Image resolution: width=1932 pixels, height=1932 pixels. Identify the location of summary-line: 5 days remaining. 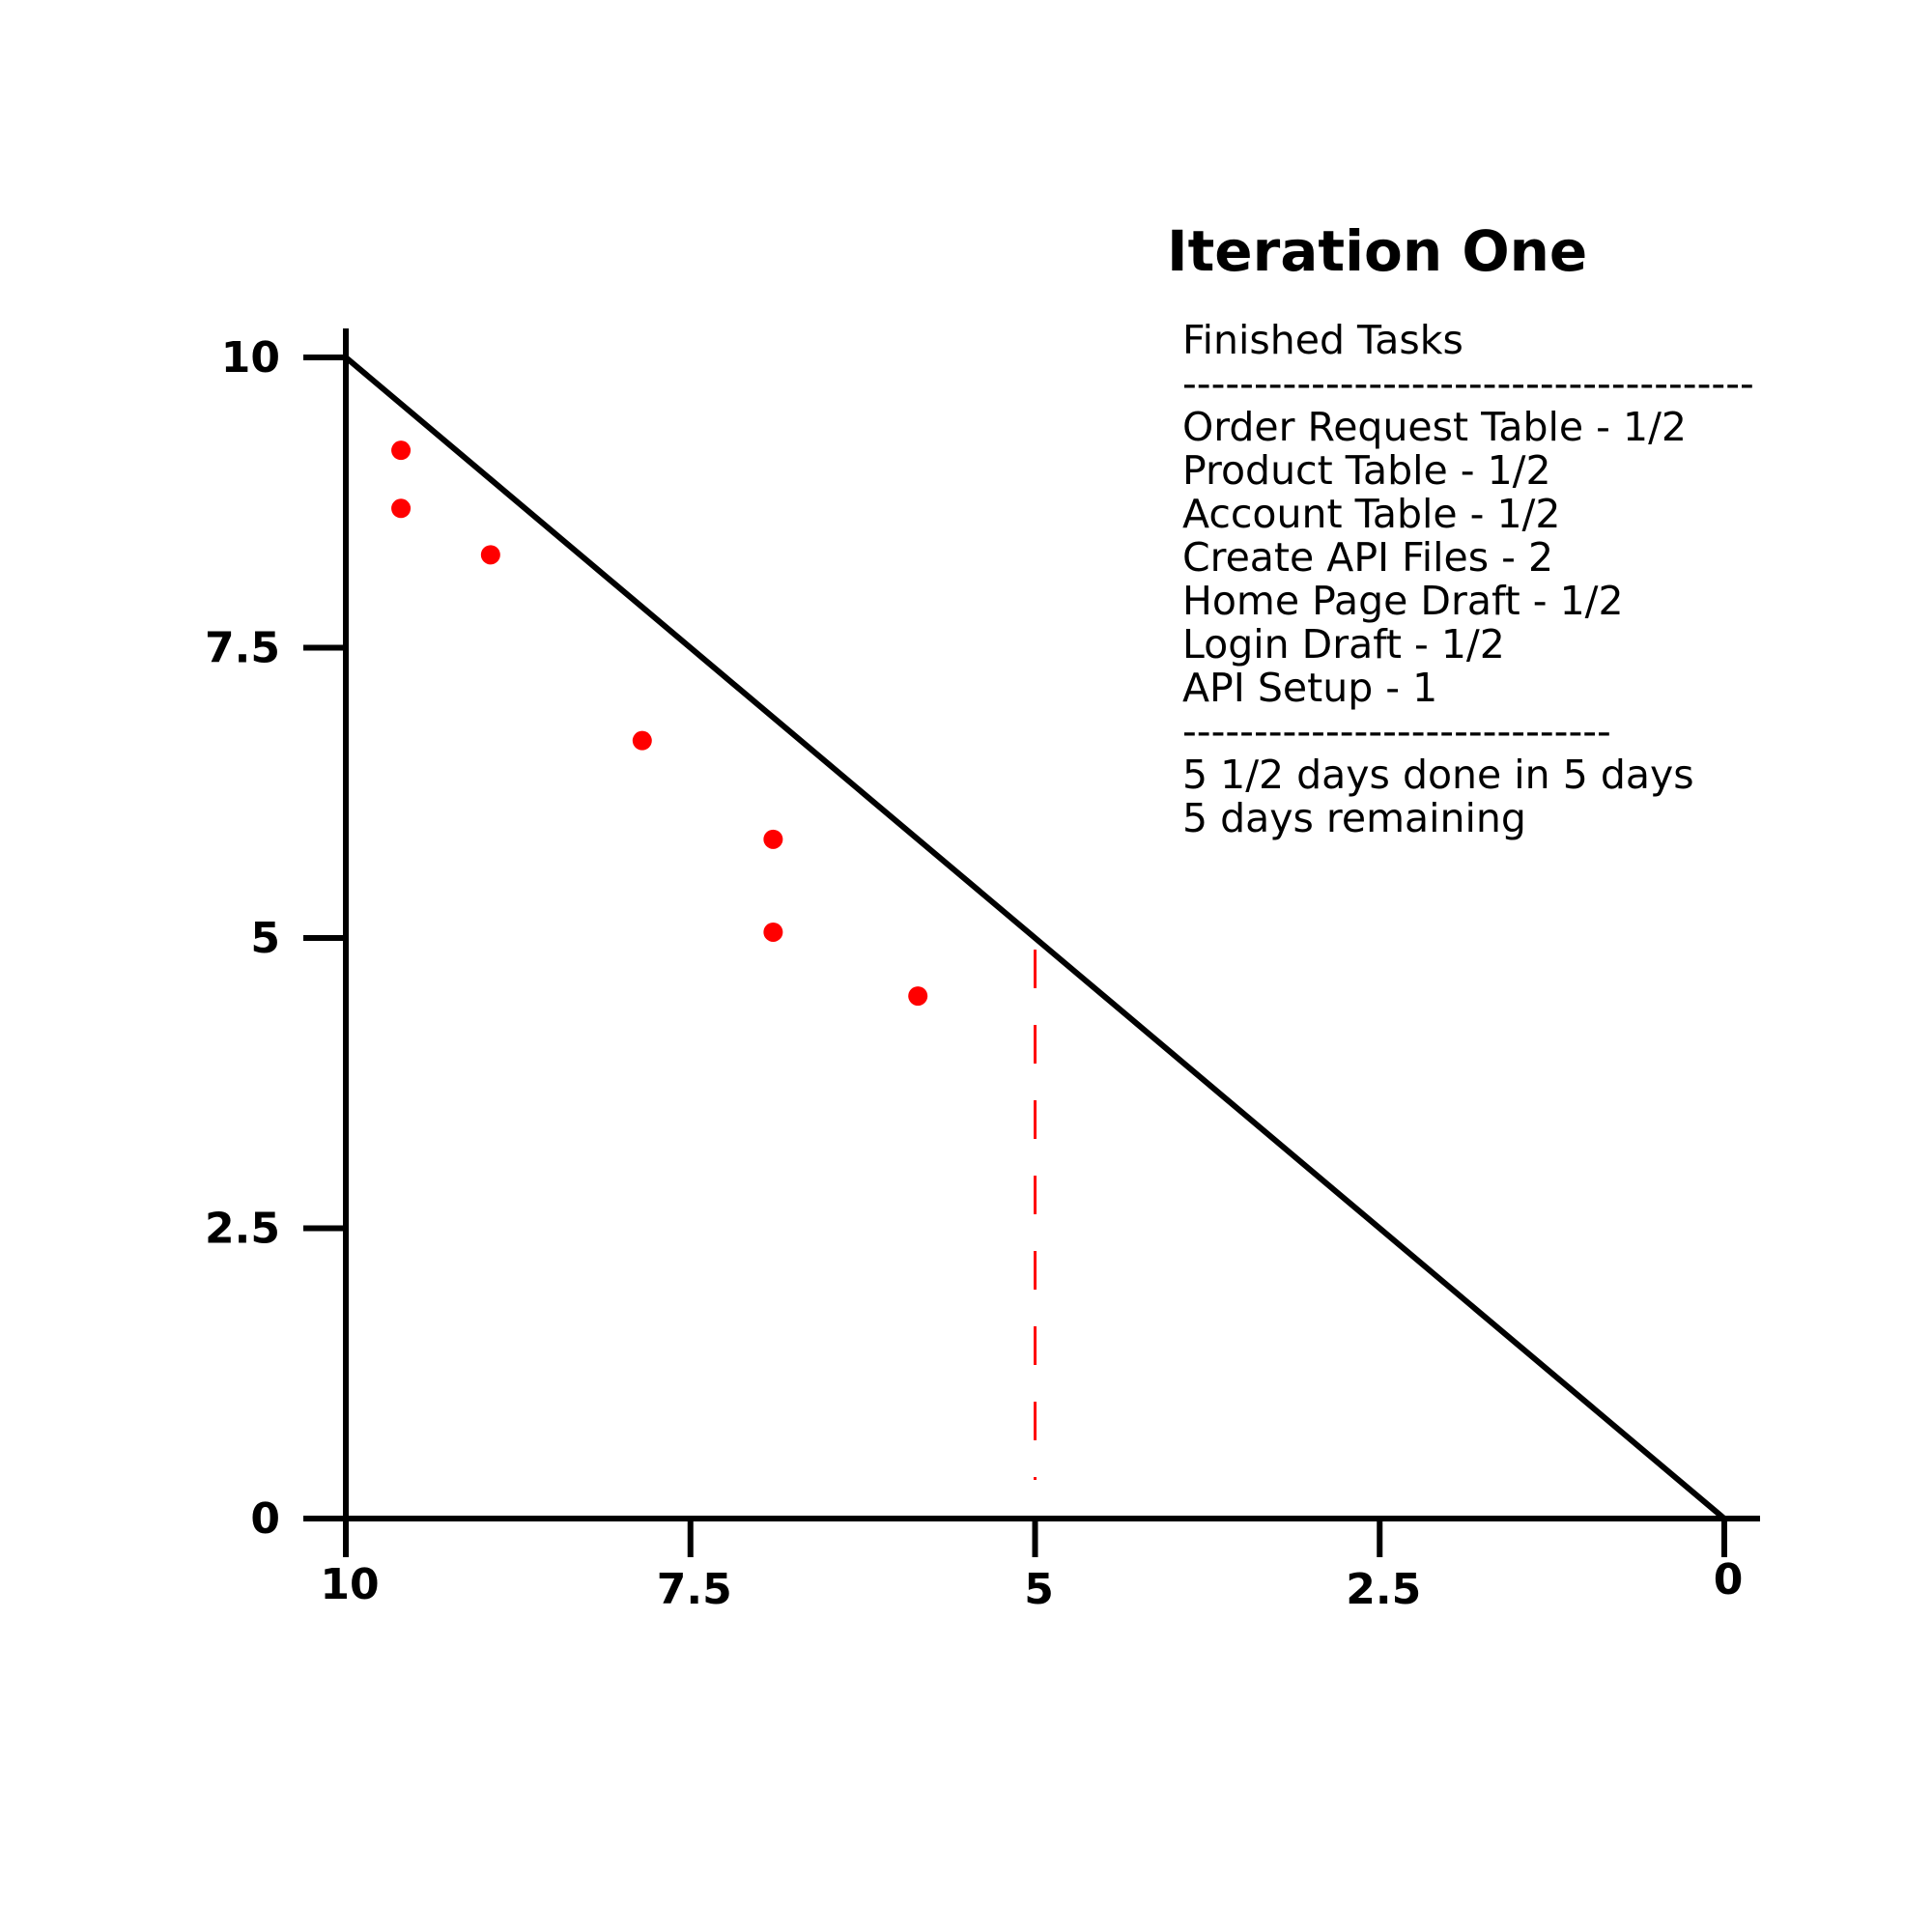
(1354, 818).